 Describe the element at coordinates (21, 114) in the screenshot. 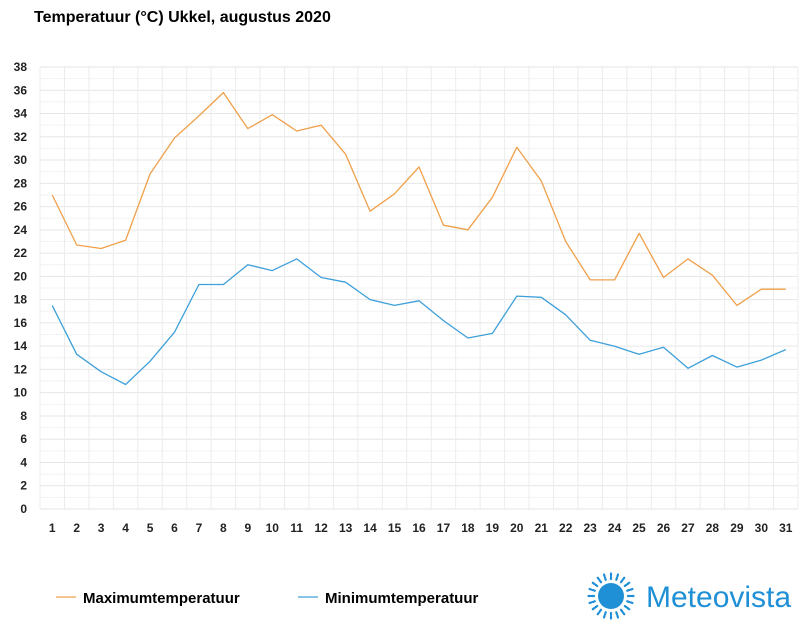

I see `y-tick-label: 34` at that location.